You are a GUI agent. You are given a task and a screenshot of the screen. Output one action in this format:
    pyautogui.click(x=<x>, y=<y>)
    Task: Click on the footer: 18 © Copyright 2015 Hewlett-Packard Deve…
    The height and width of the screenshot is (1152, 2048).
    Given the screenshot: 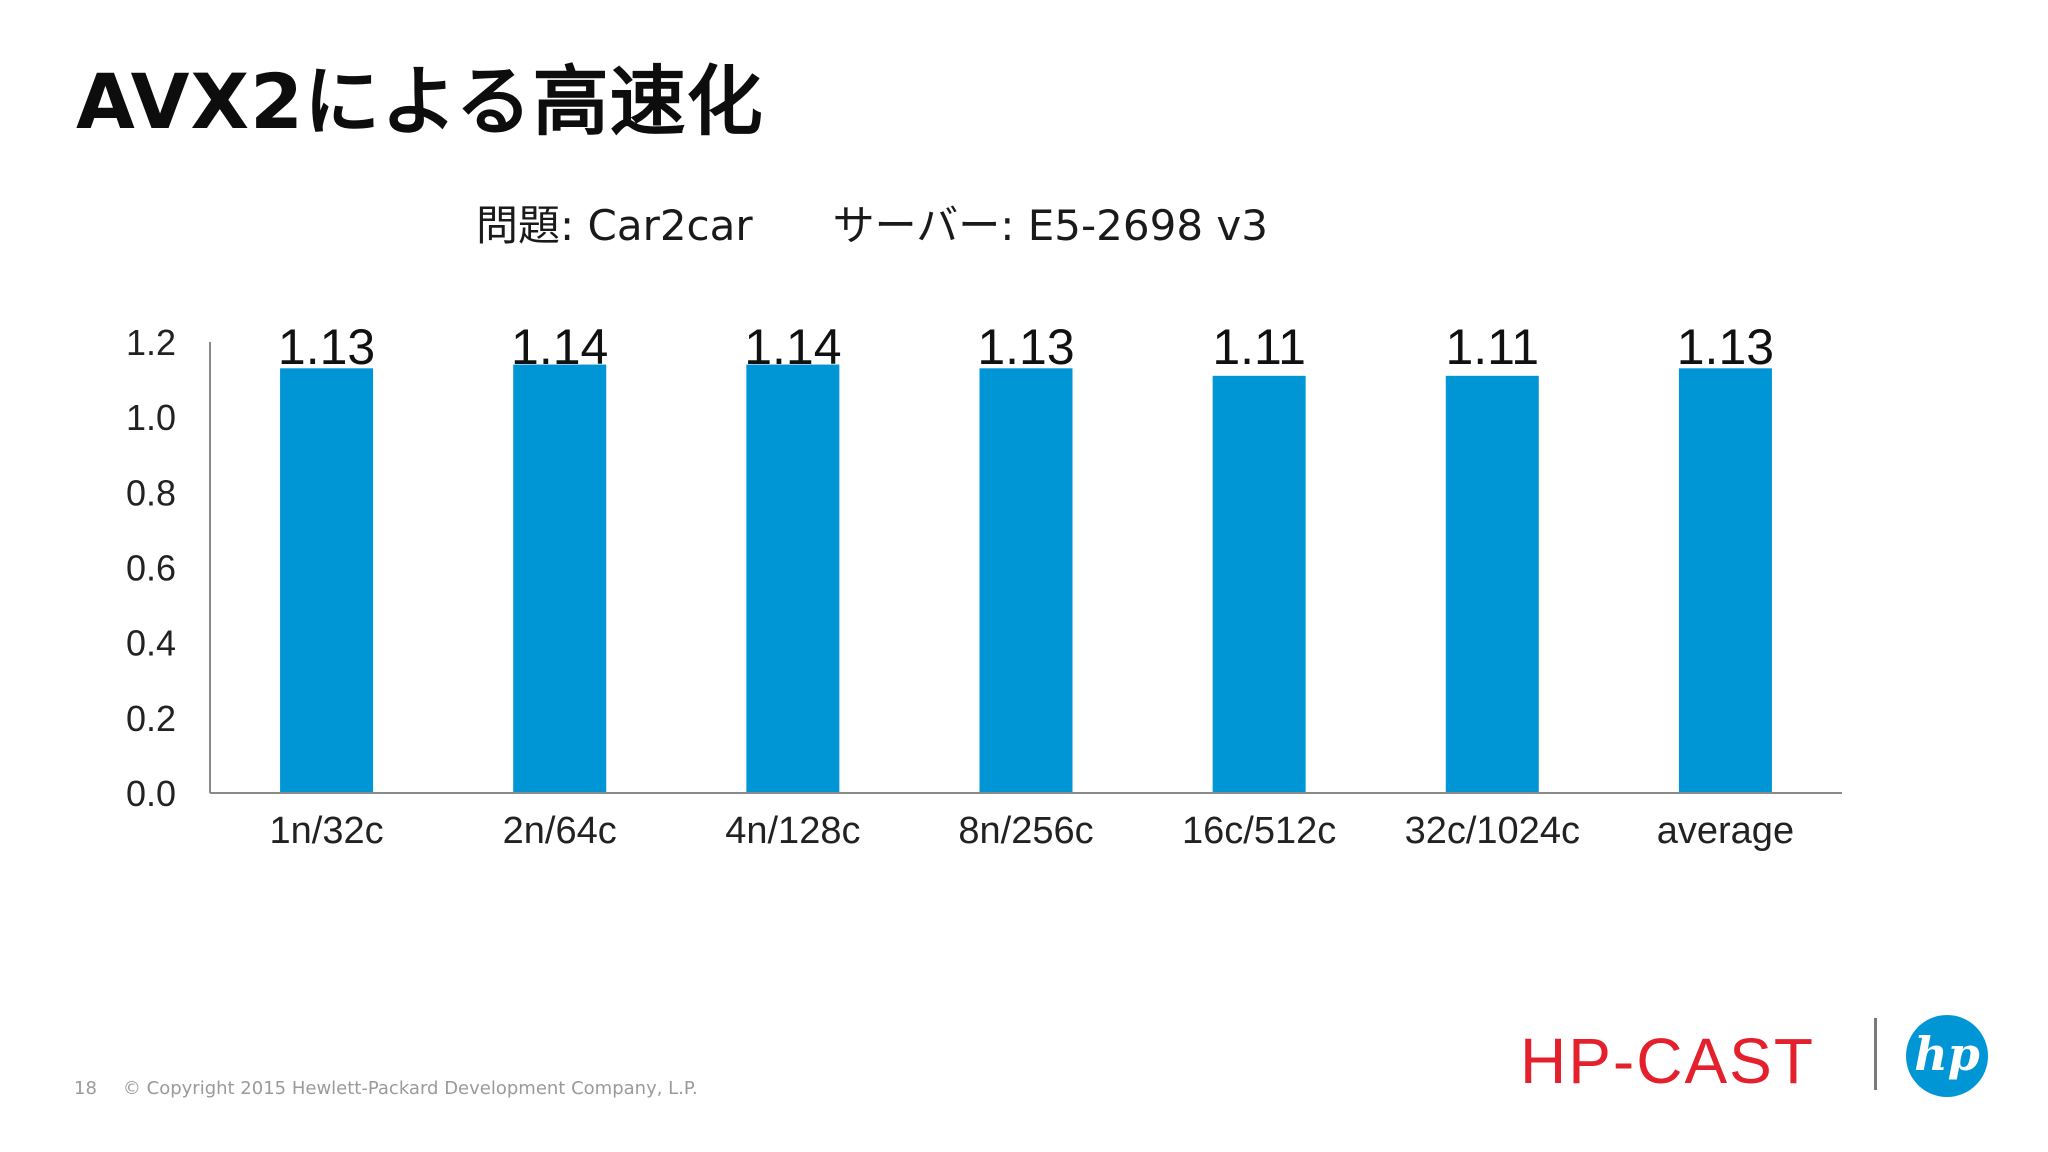 What is the action you would take?
    pyautogui.click(x=386, y=1088)
    